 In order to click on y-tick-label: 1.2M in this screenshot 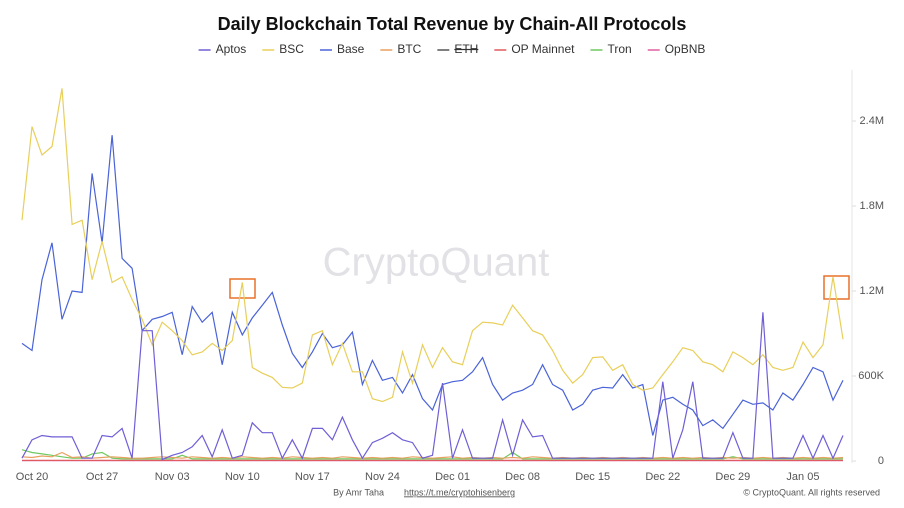, I will do `click(872, 291)`.